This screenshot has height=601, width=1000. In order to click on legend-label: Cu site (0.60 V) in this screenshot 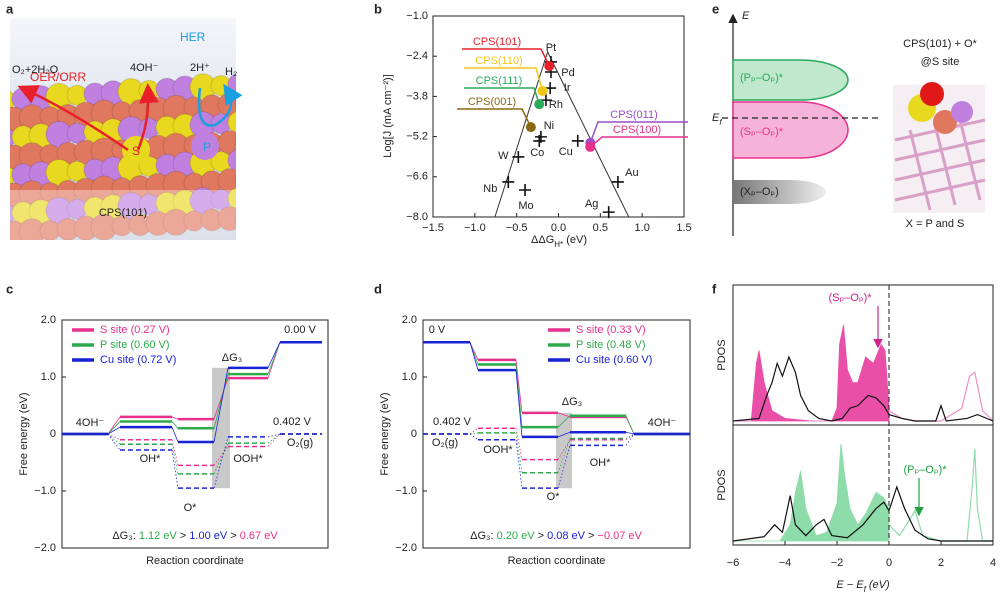, I will do `click(614, 360)`.